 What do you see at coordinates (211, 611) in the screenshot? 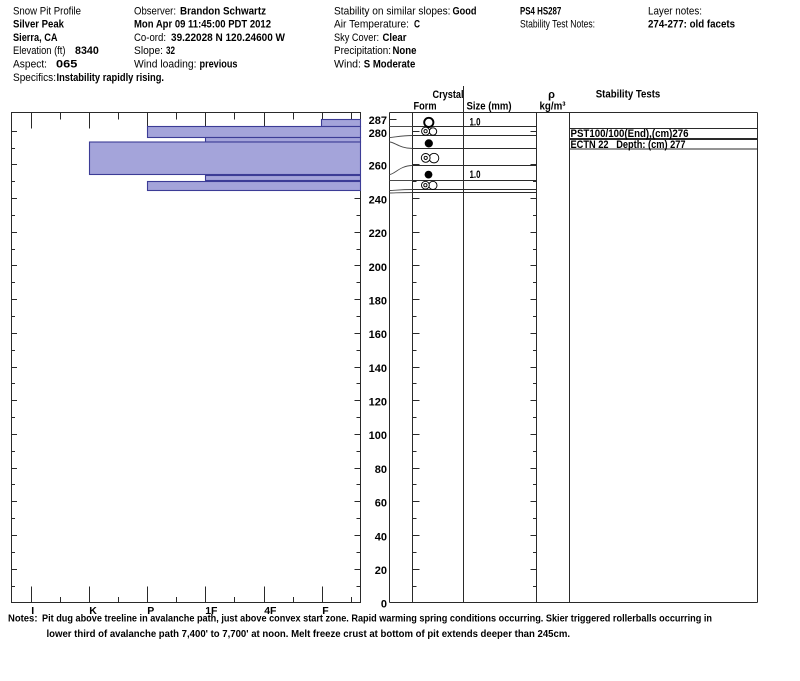
I see `svg-text: 1F` at bounding box center [211, 611].